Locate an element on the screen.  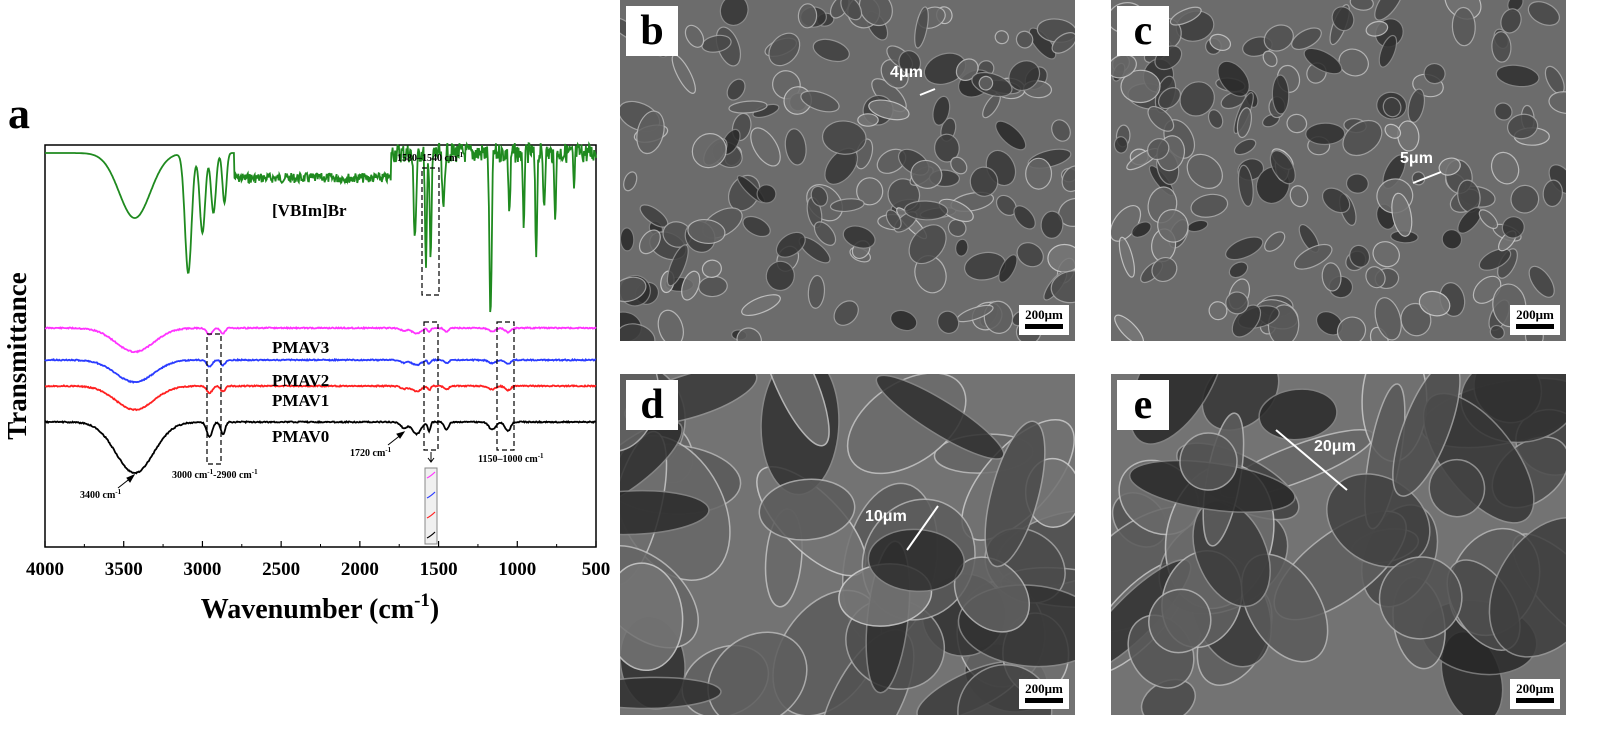
panel-label-c: c is located at coordinates (1143, 31).